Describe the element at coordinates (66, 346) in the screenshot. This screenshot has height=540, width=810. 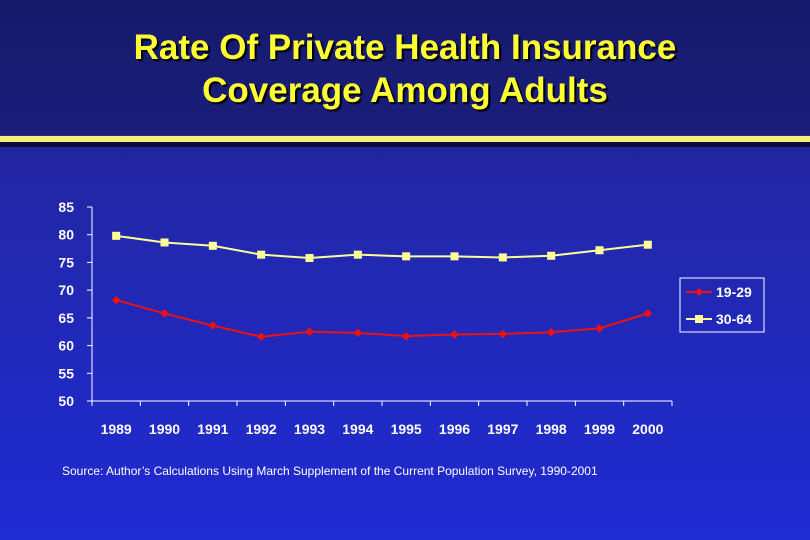
I see `y-tick-label: 60` at that location.